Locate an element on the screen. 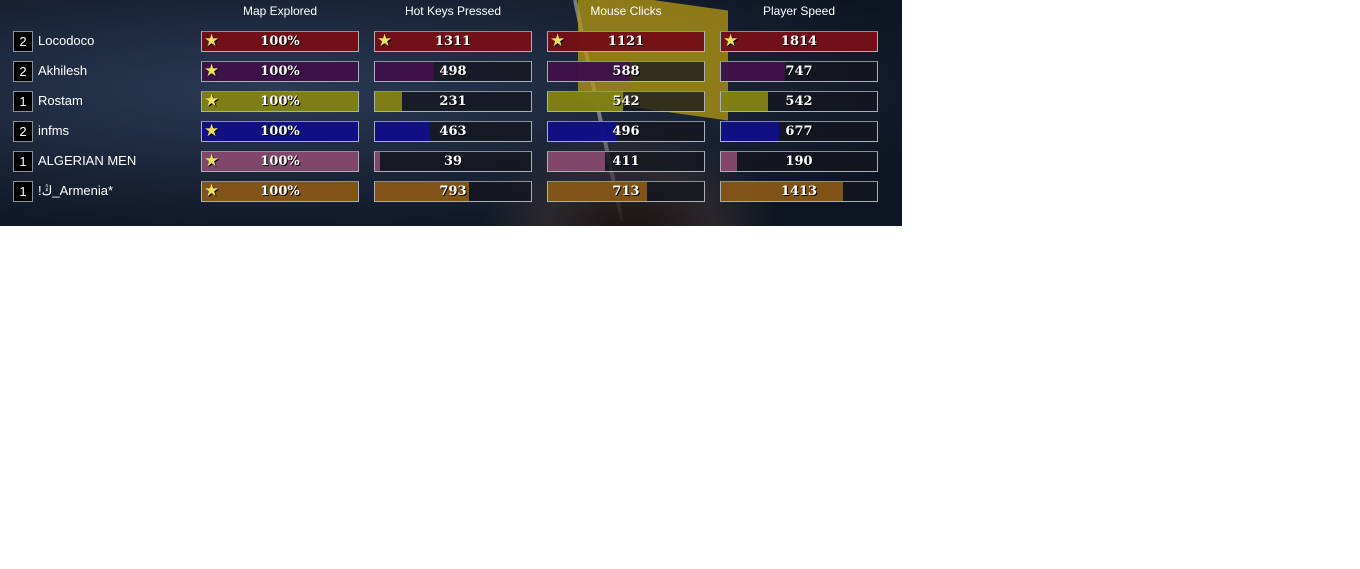 The width and height of the screenshot is (1360, 569). player-name: !ڭ_Armenia* is located at coordinates (76, 190).